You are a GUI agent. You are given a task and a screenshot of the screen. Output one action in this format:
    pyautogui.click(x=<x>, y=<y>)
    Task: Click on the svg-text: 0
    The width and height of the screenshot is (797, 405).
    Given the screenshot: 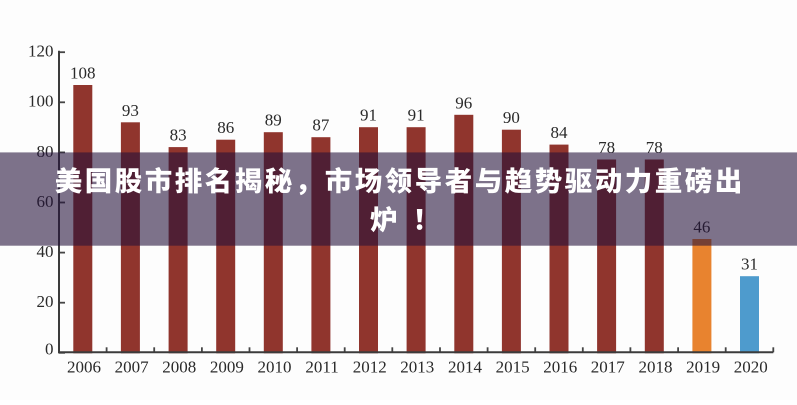 What is the action you would take?
    pyautogui.click(x=49, y=348)
    